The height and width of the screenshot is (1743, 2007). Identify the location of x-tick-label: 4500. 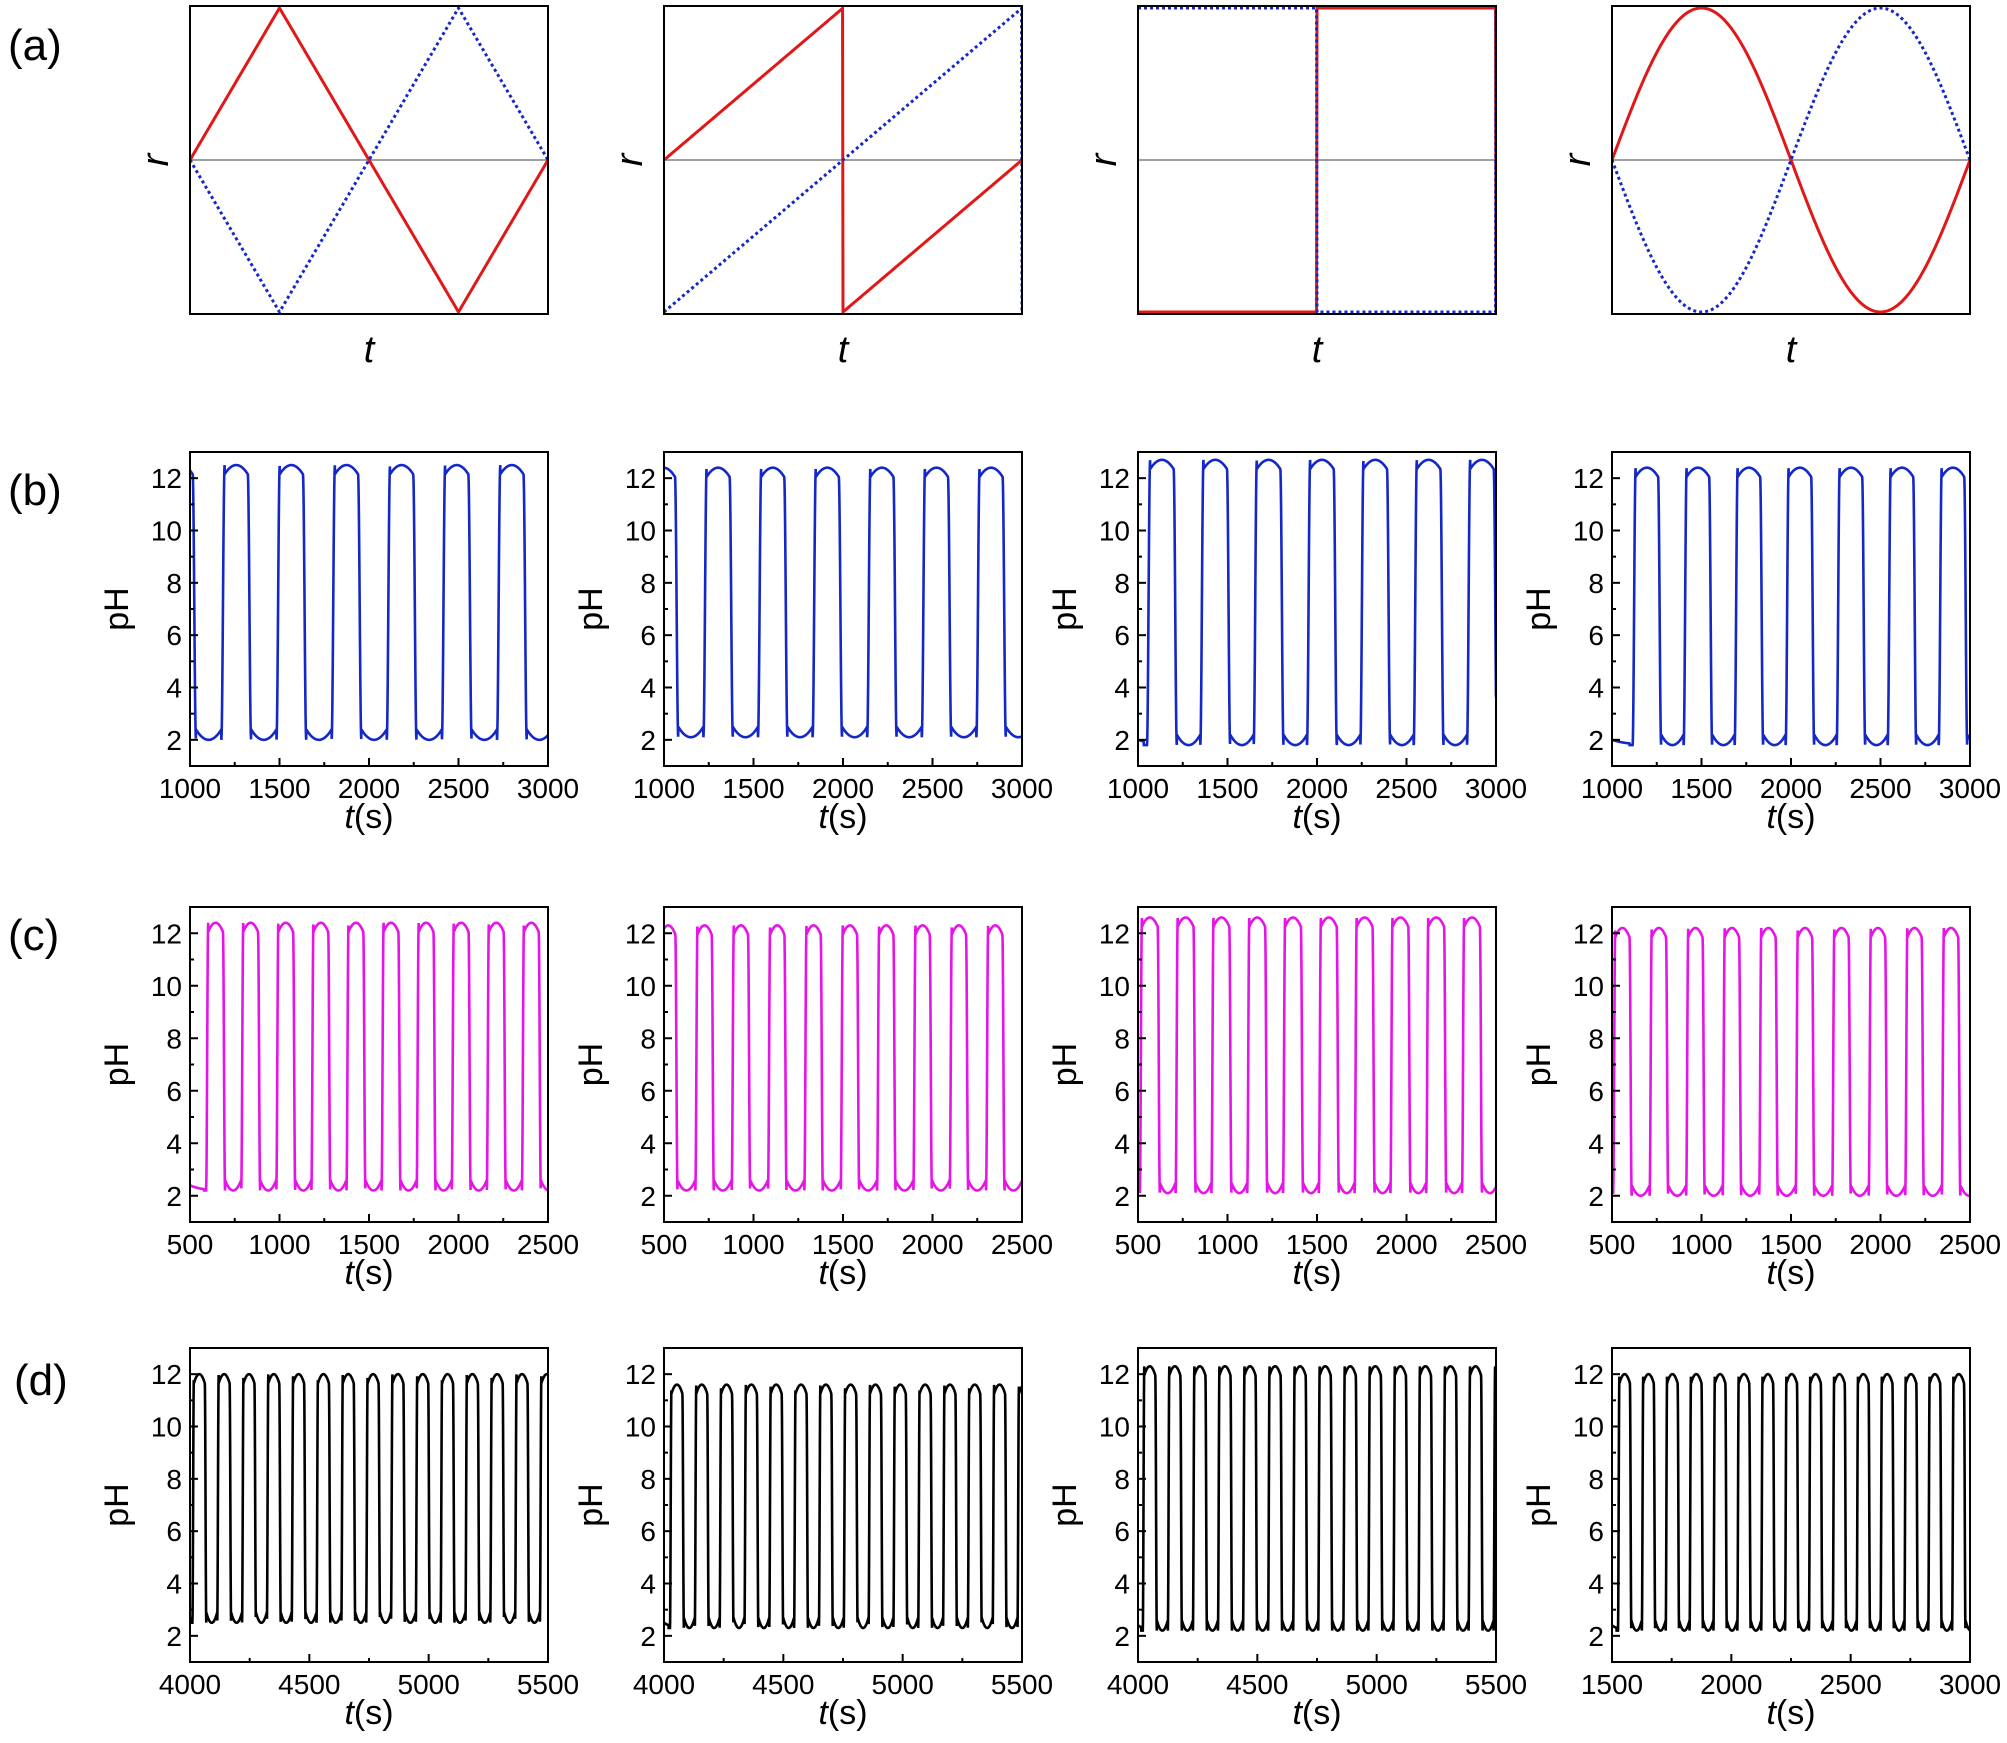
(783, 1684).